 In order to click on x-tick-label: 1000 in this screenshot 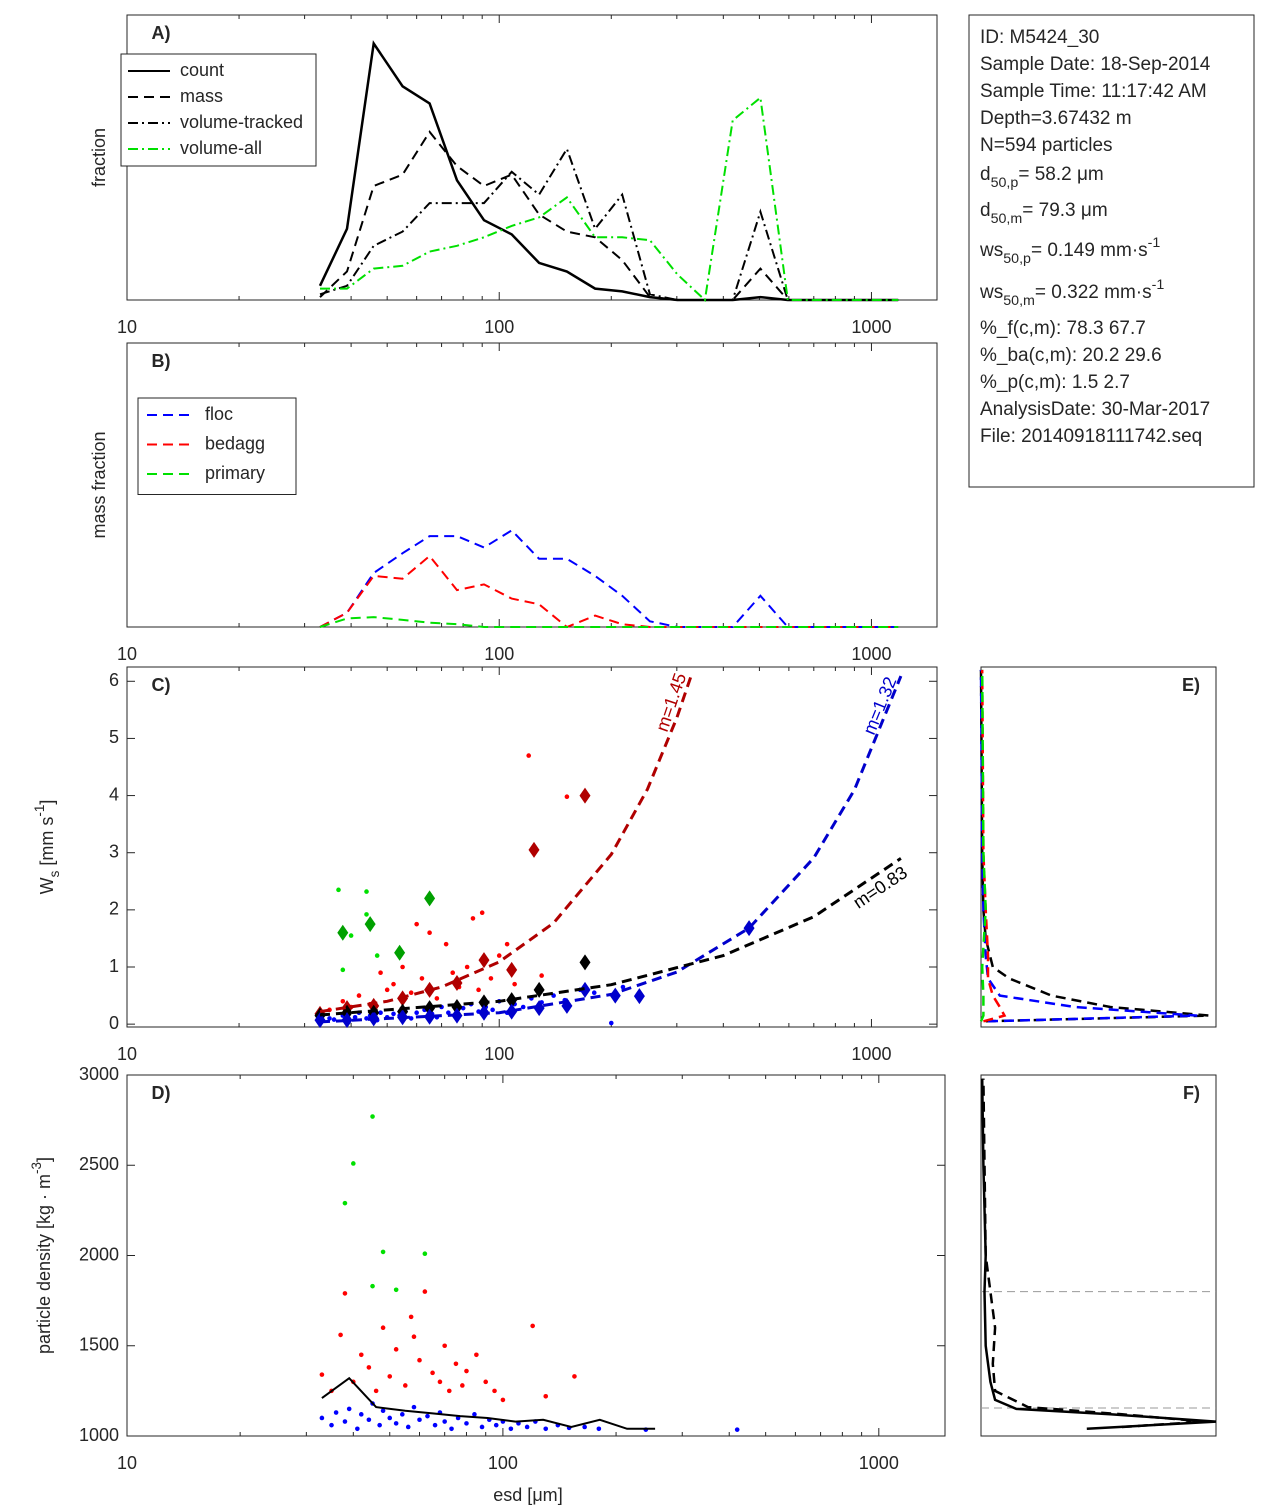, I will do `click(871, 654)`.